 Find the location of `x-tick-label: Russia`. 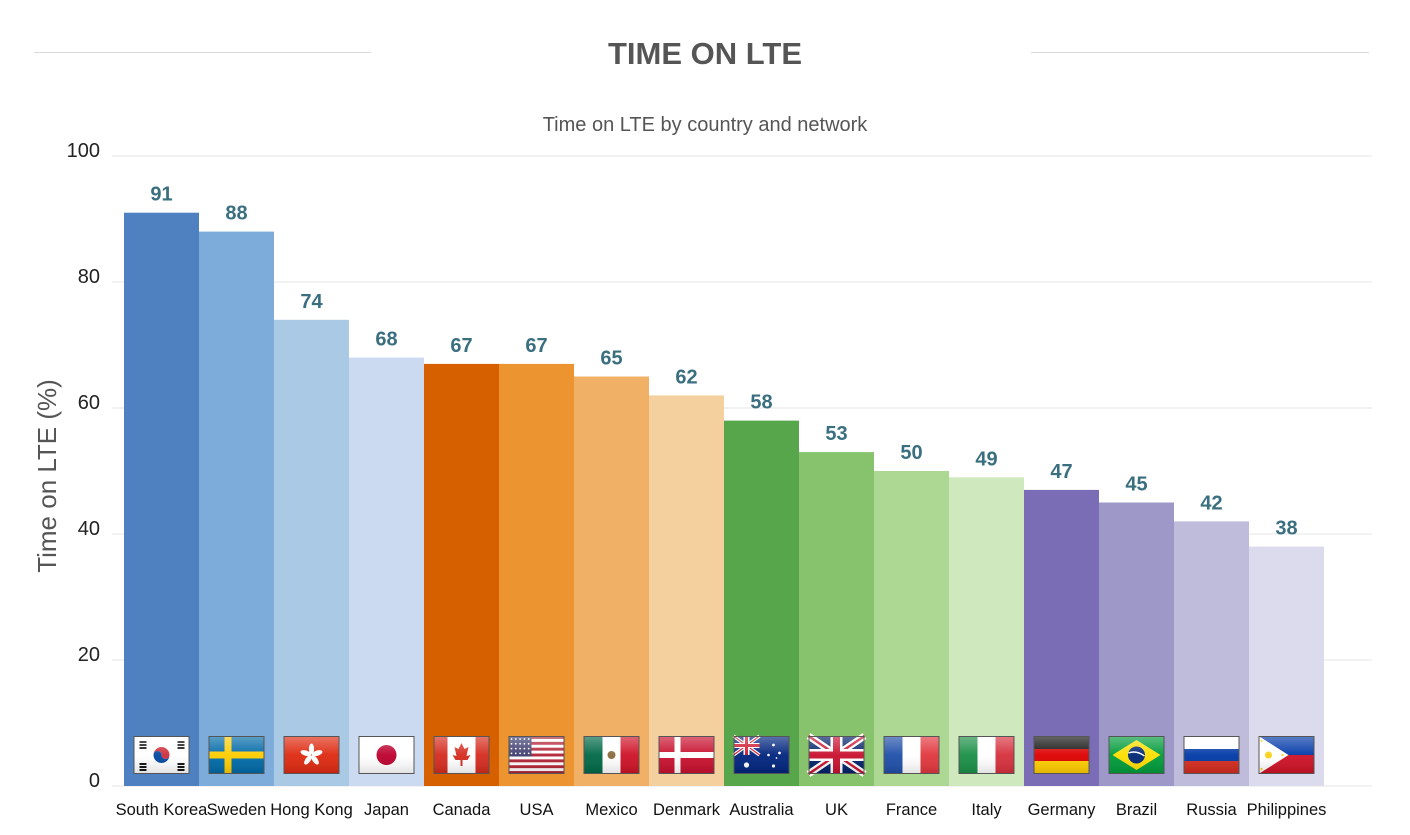

x-tick-label: Russia is located at coordinates (1211, 810).